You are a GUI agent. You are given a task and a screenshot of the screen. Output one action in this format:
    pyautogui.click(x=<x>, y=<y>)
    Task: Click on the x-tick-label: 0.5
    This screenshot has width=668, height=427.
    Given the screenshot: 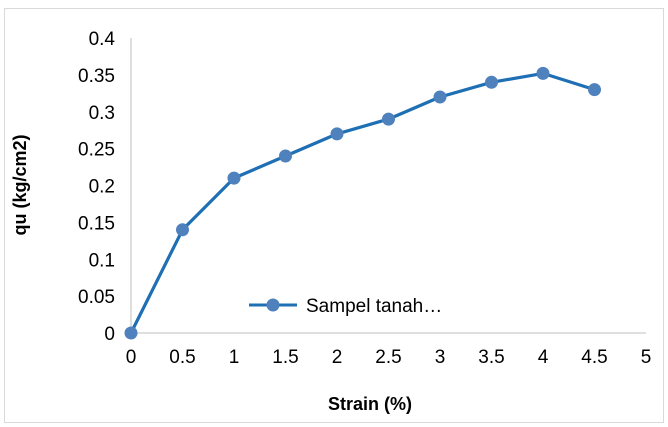 What is the action you would take?
    pyautogui.click(x=182, y=357)
    